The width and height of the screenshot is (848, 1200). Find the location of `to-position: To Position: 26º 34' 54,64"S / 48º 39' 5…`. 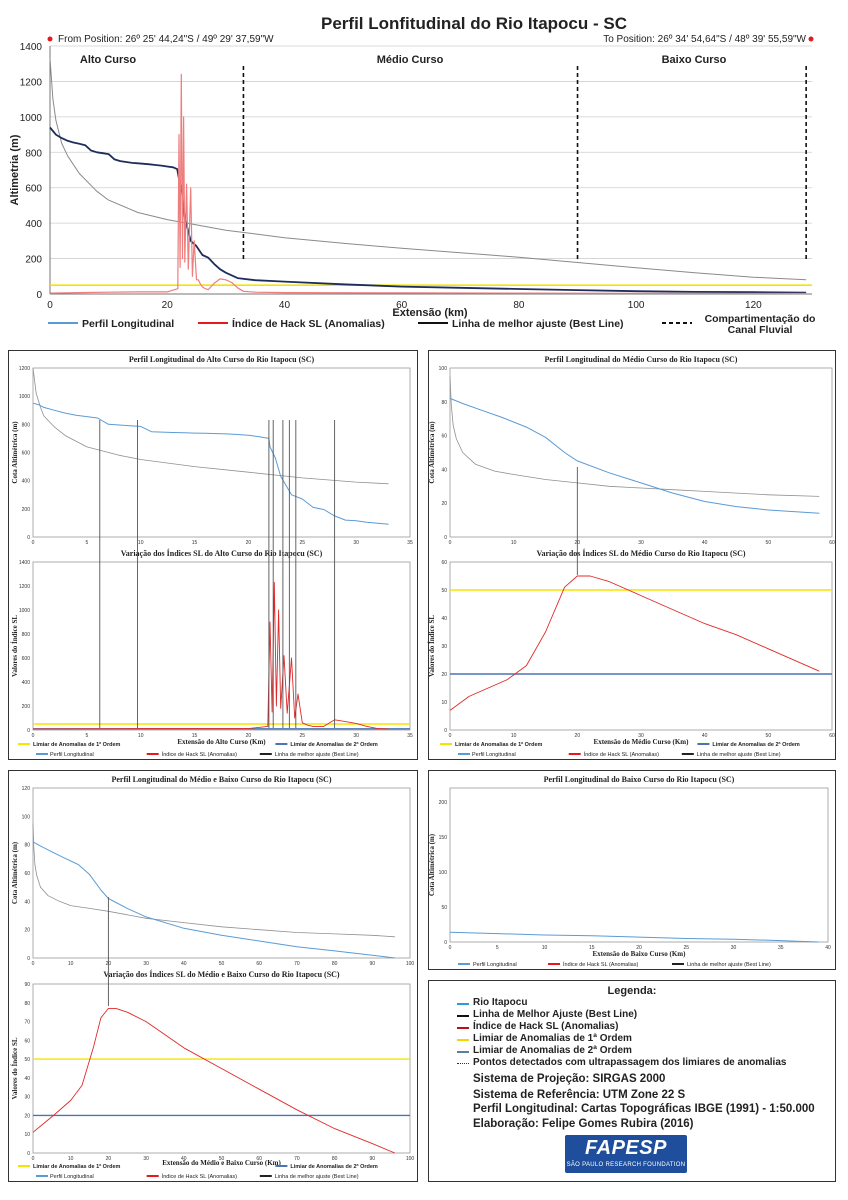

to-position: To Position: 26º 34' 54,64"S / 48º 39' 5… is located at coordinates (704, 39).